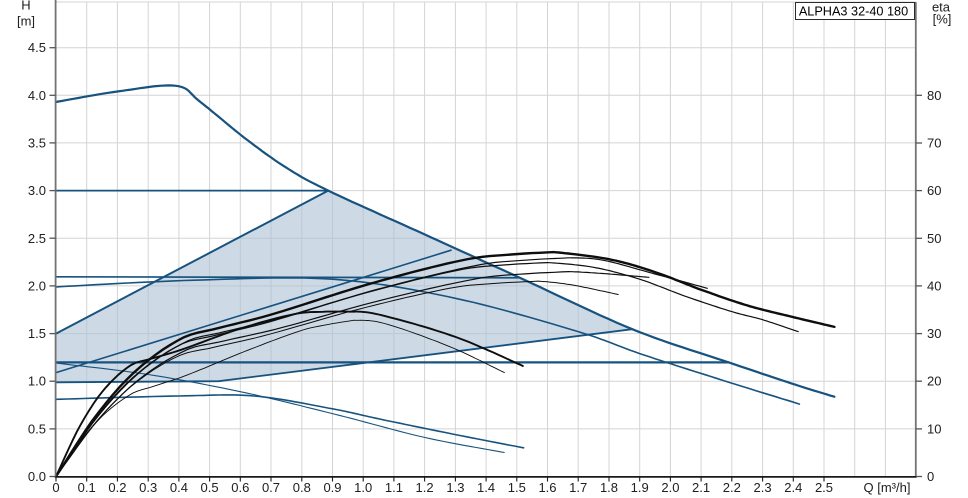 This screenshot has width=968, height=498. What do you see at coordinates (853, 11) in the screenshot?
I see `svg-text: ALPHA3 32-40 180` at bounding box center [853, 11].